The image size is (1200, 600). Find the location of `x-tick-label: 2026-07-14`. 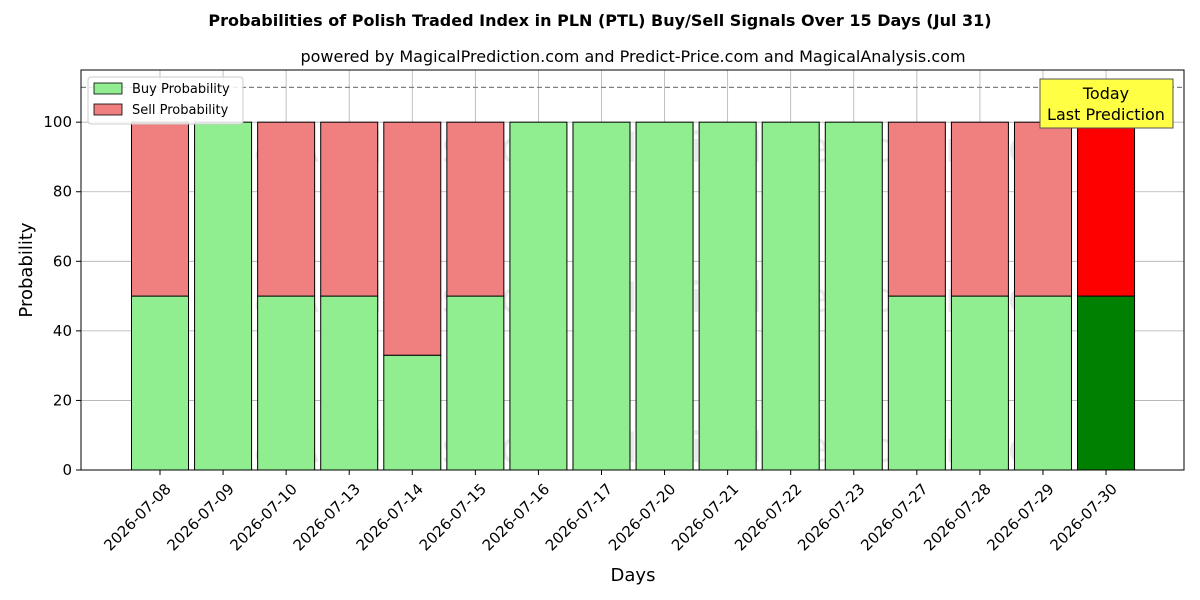

x-tick-label: 2026-07-14 is located at coordinates (390, 517).